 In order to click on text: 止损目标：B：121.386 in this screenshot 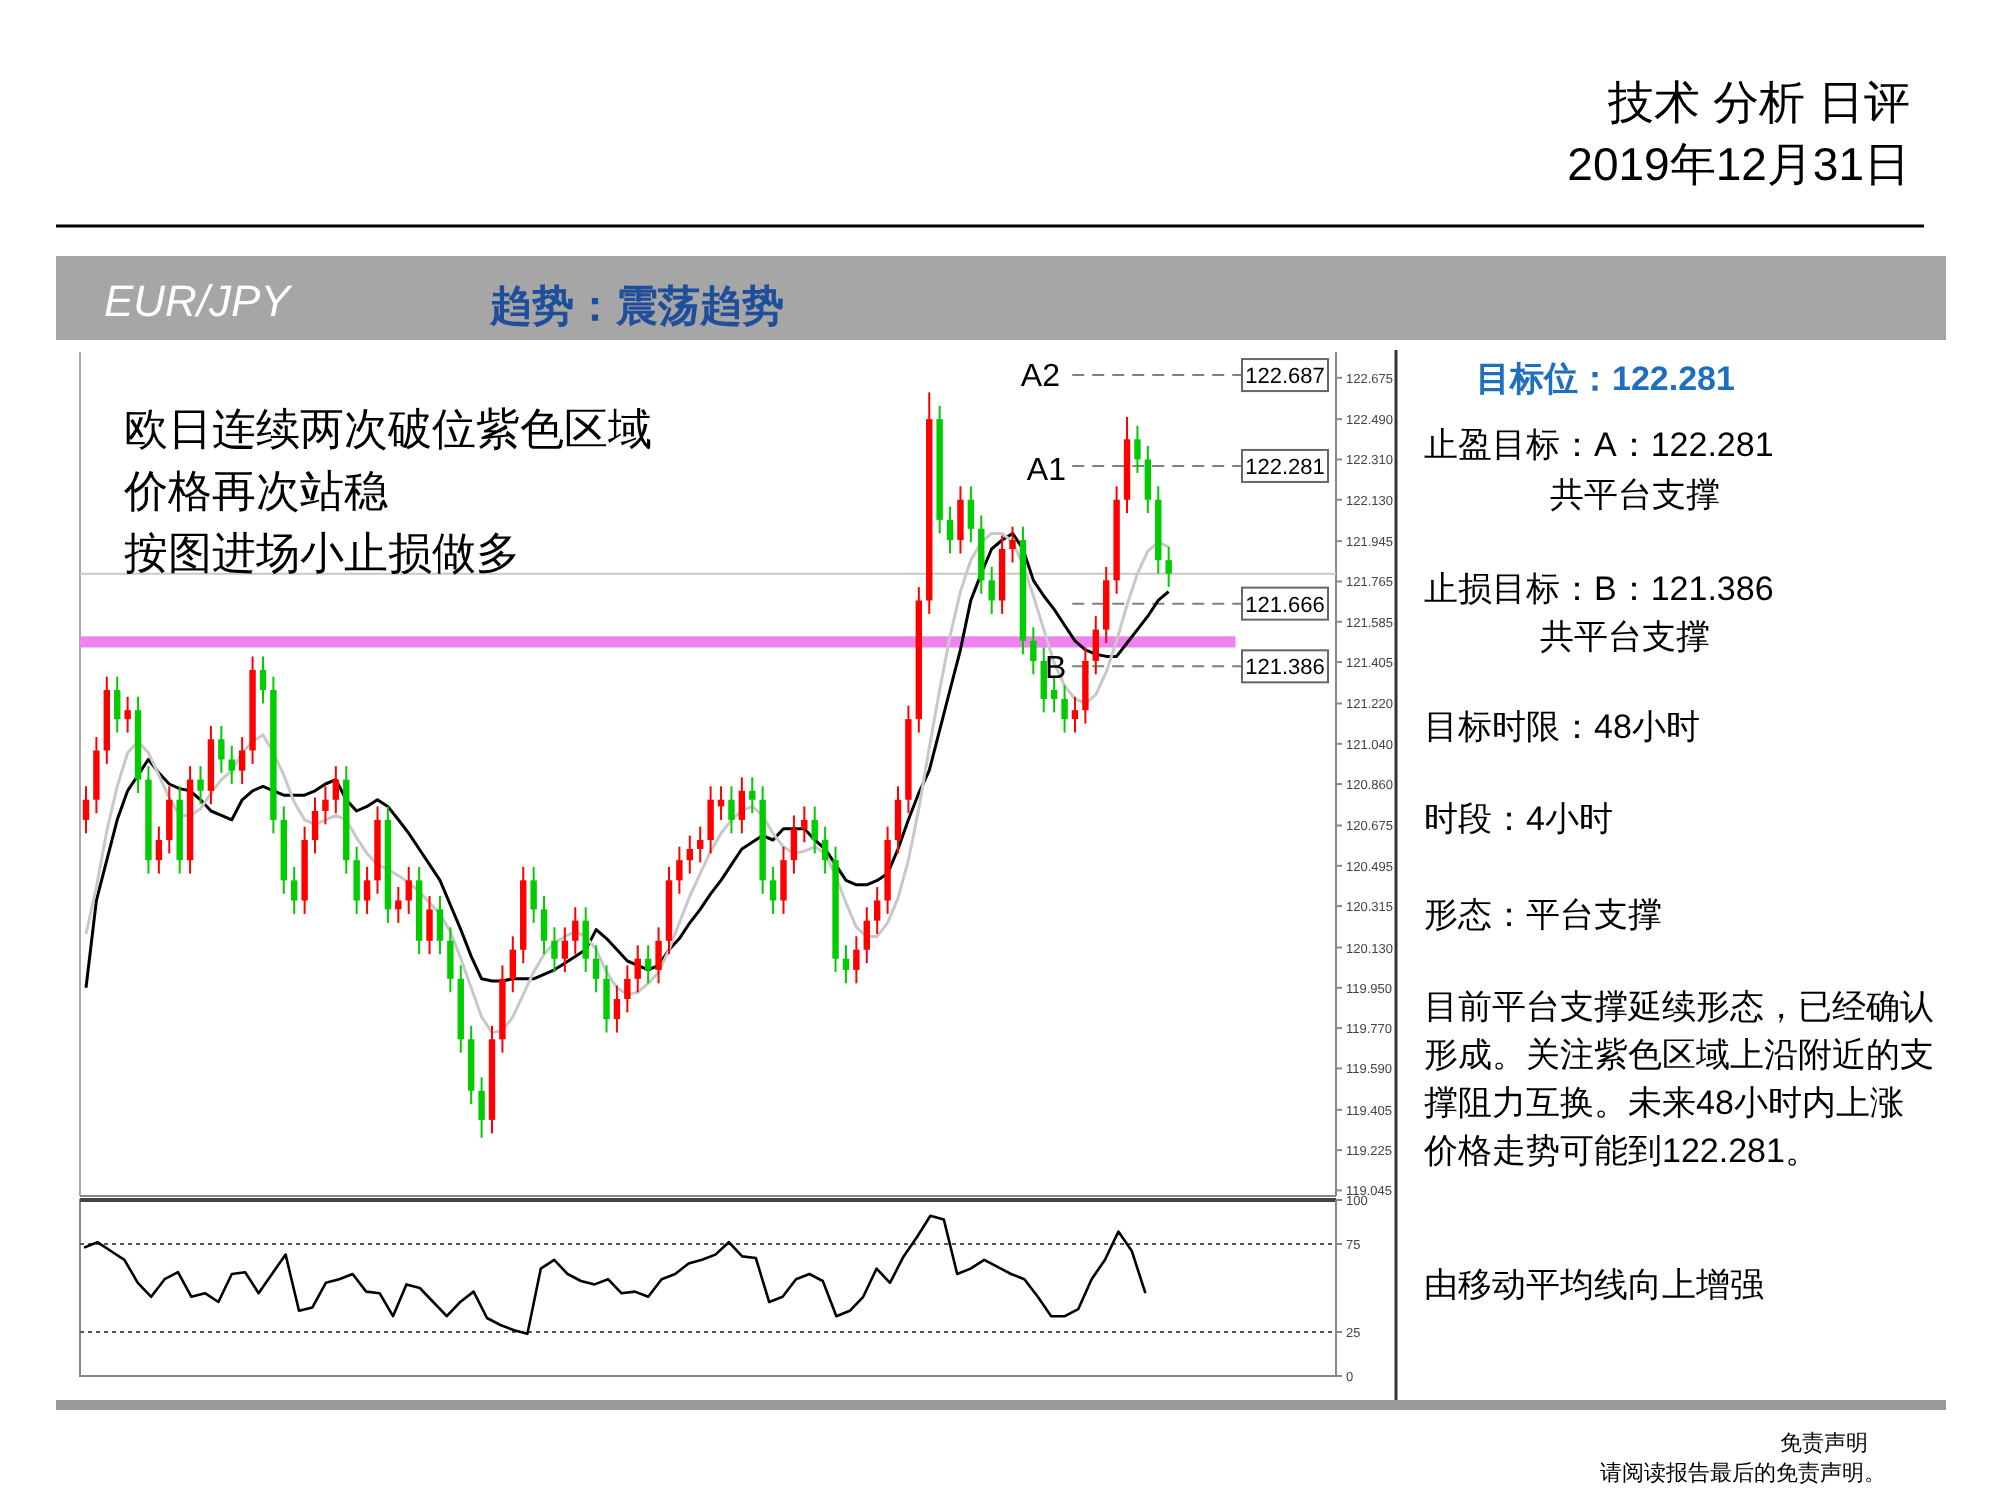, I will do `click(1600, 590)`.